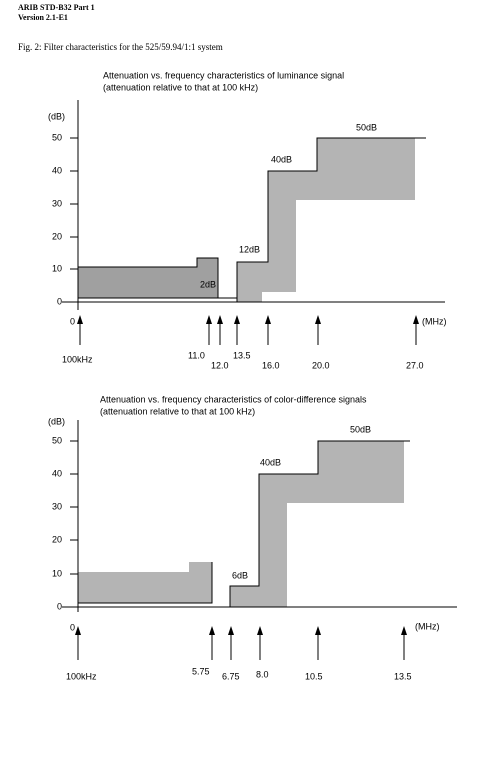  I want to click on level-label: 12dB, so click(249, 249).